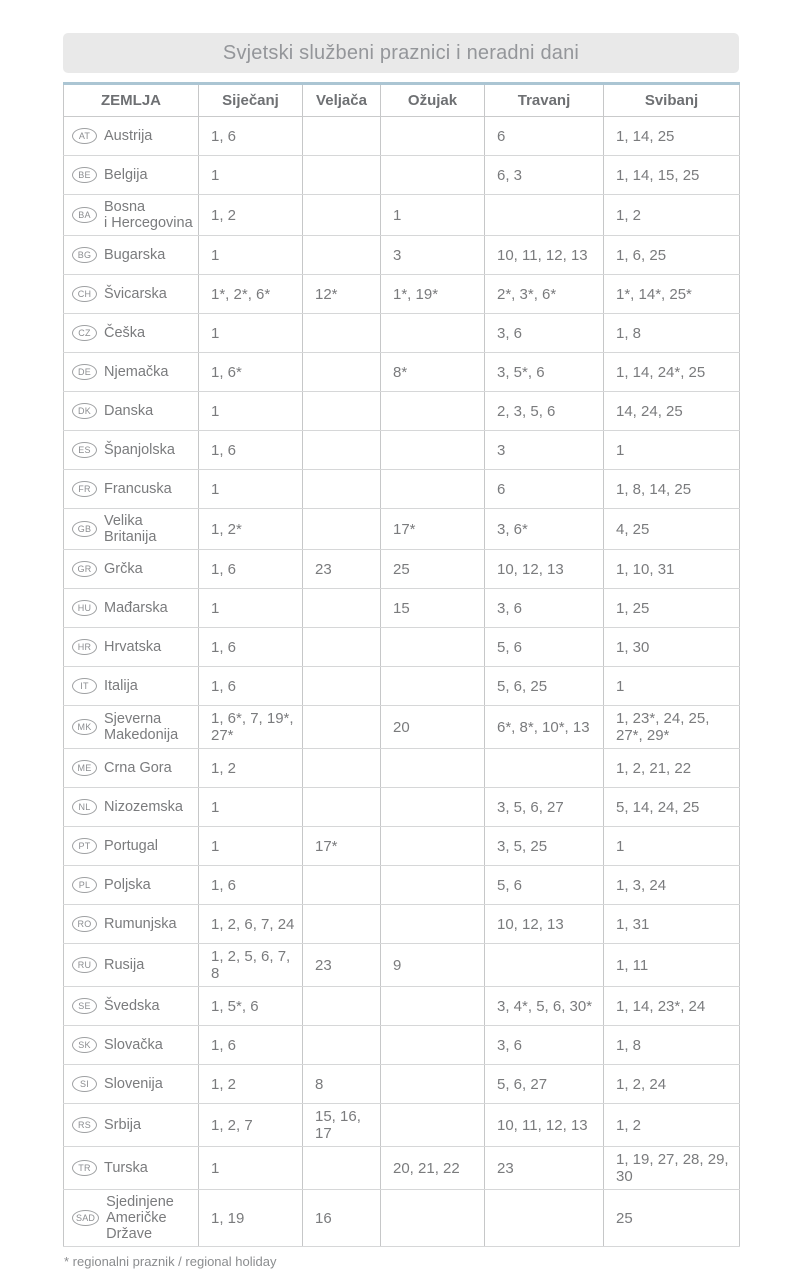  I want to click on table-row: PT Portugal 1 17* 3, 5, 25 1, so click(401, 846).